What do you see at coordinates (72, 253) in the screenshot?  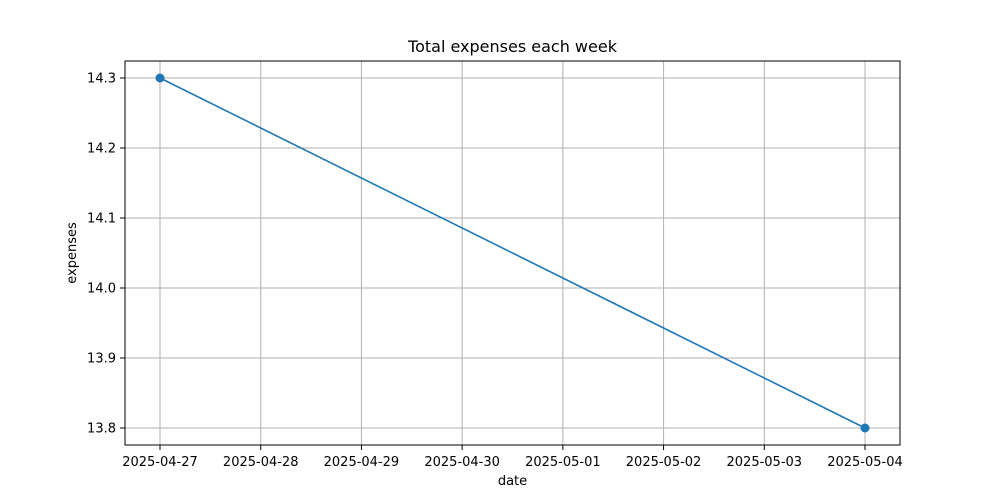 I see `y-axis-label: expenses` at bounding box center [72, 253].